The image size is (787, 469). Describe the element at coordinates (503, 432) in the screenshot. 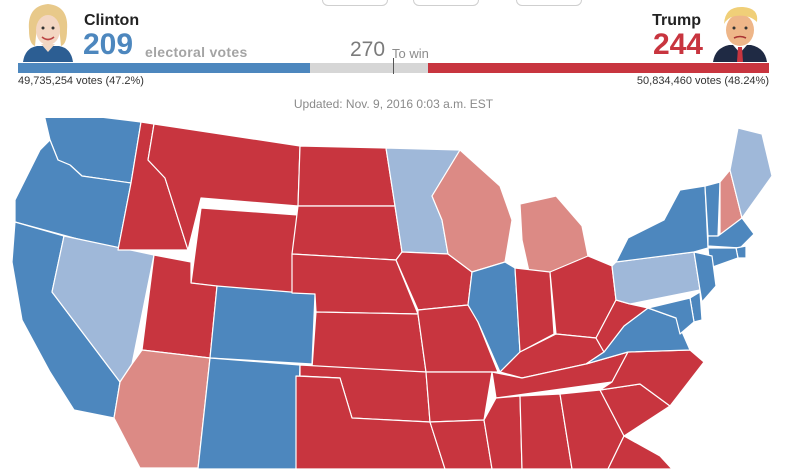

I see `state-ms` at that location.